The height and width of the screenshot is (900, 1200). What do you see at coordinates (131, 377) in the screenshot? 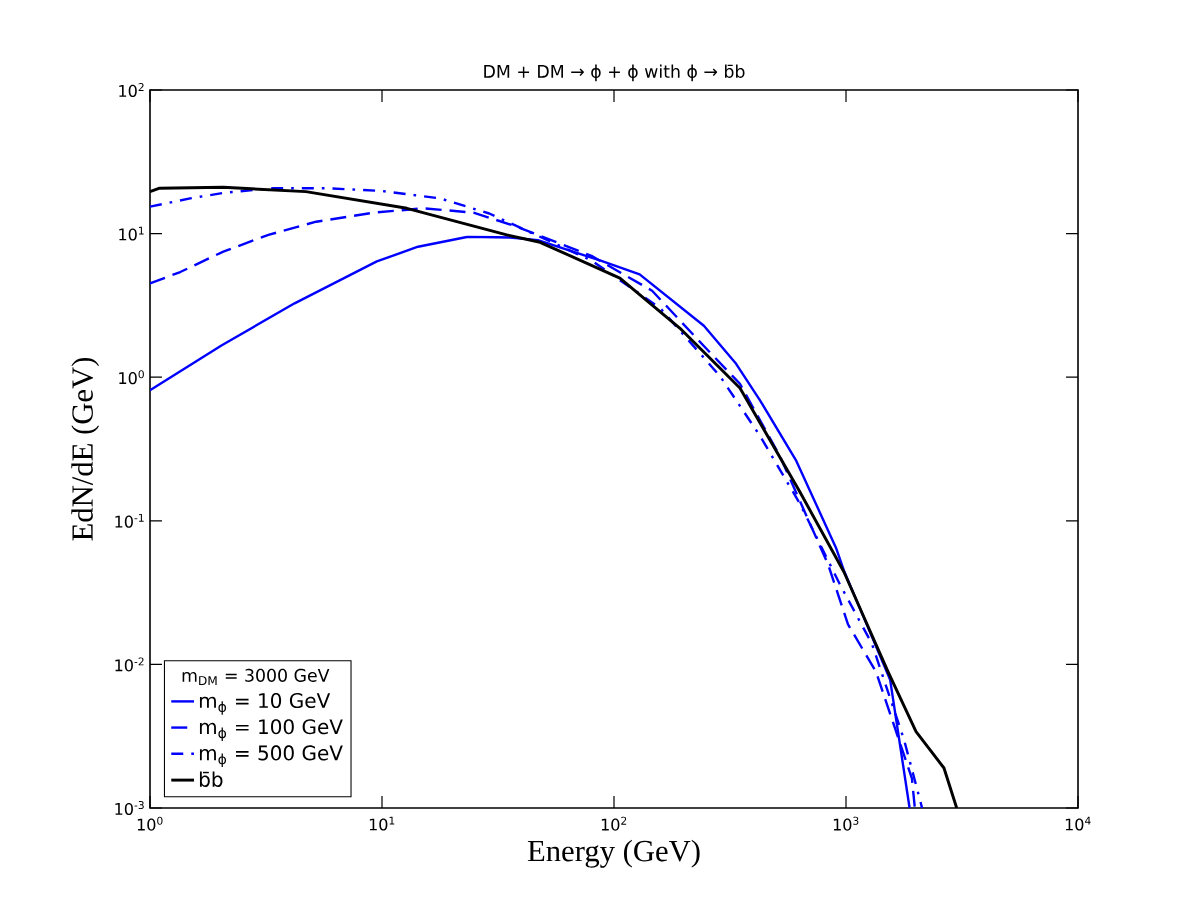
I see `y-tick-label: 10$^{0}$` at bounding box center [131, 377].